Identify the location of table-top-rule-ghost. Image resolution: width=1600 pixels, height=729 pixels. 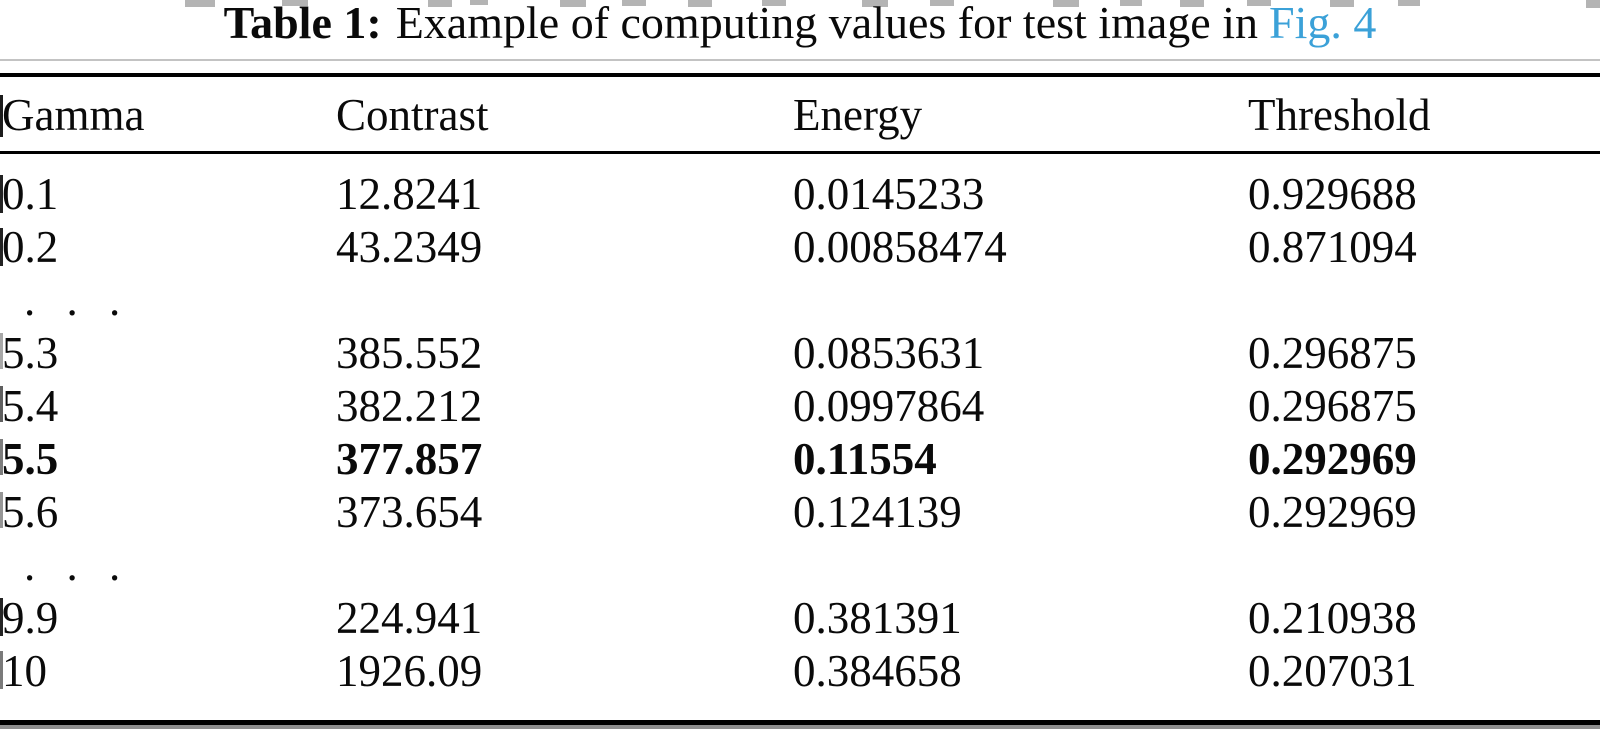
(800, 60).